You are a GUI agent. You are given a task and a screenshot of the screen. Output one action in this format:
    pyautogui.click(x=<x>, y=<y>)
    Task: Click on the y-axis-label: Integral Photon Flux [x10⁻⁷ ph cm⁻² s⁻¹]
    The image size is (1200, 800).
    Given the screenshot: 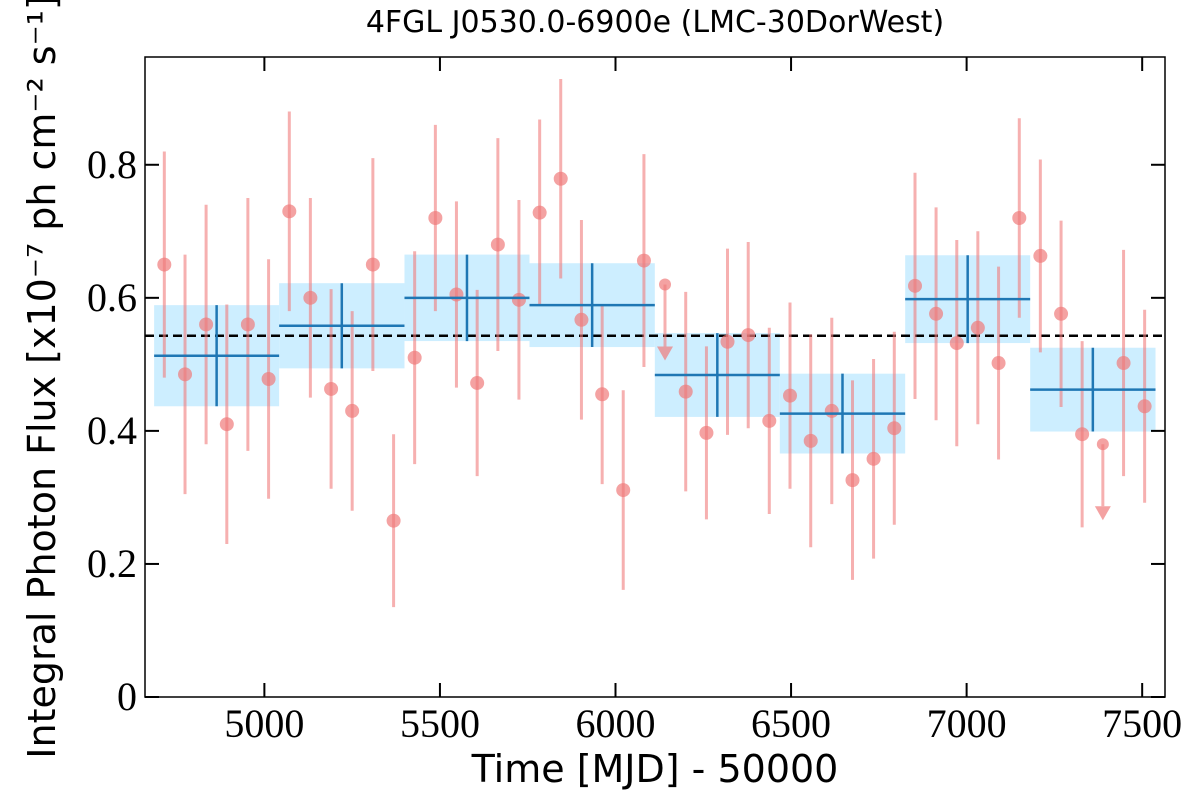 What is the action you would take?
    pyautogui.click(x=42, y=379)
    